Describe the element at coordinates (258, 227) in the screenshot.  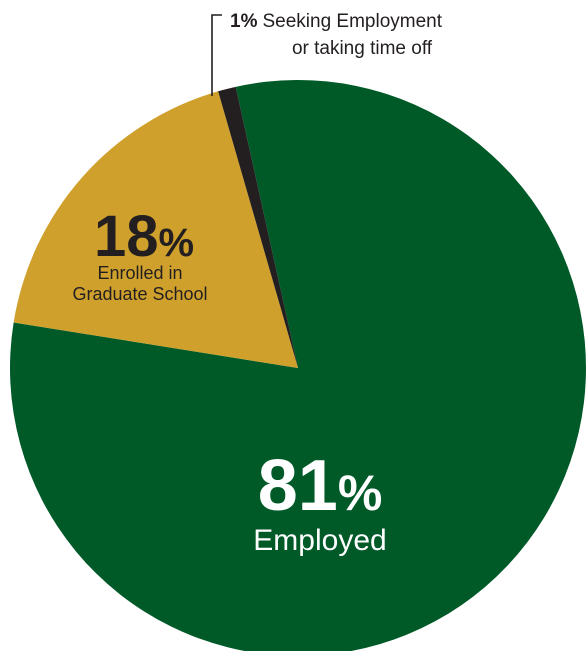
I see `seeking-slice` at that location.